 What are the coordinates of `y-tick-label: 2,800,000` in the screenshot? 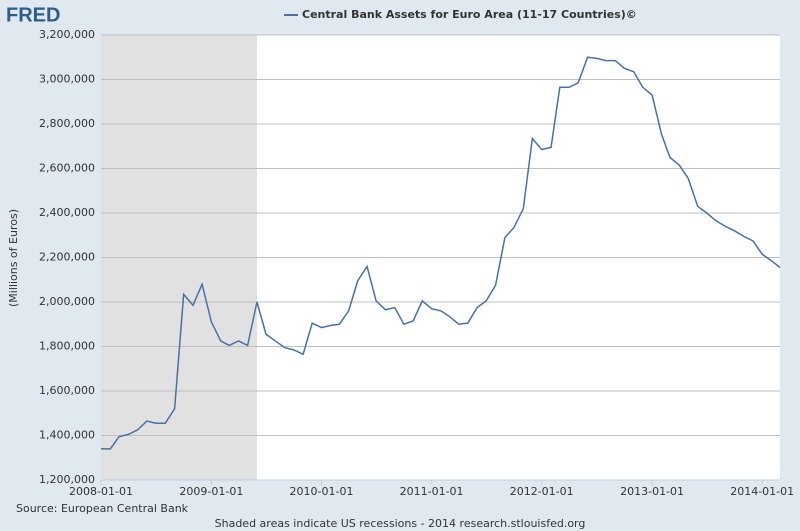 It's located at (67, 123).